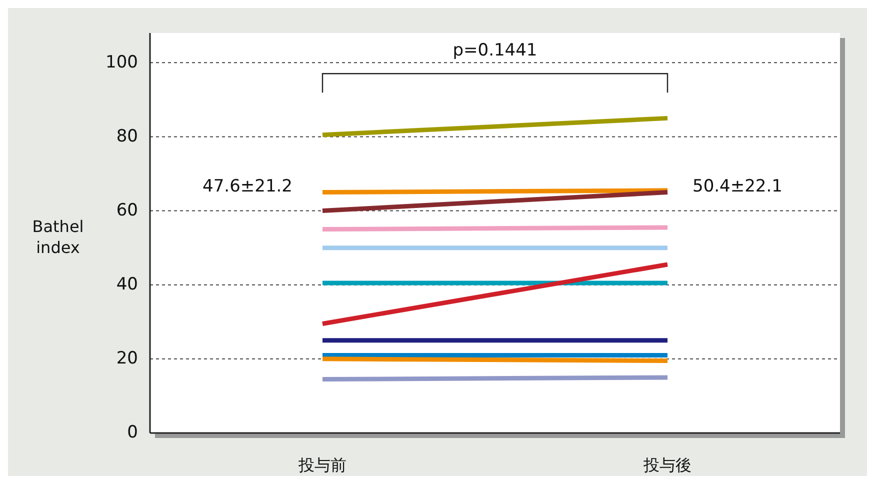 The width and height of the screenshot is (875, 484). What do you see at coordinates (127, 210) in the screenshot?
I see `y-tick-label: 60` at bounding box center [127, 210].